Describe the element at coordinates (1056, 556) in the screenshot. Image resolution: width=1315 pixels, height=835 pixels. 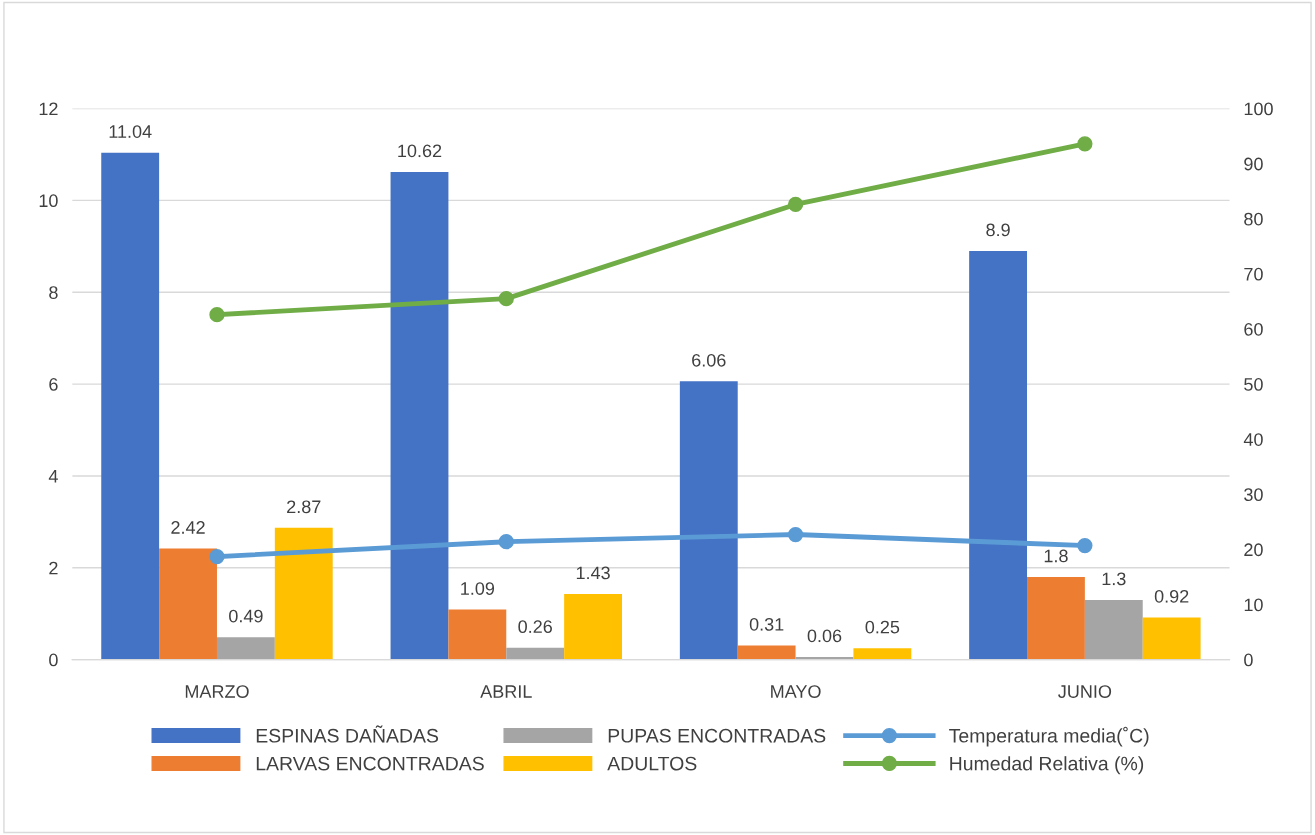
I see `data-label: 1.8` at that location.